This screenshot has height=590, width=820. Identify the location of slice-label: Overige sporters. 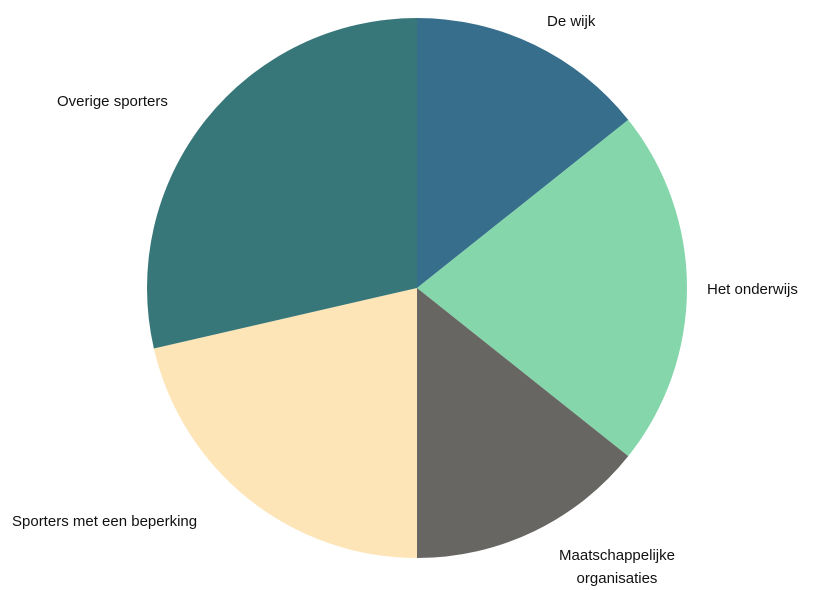
(112, 101).